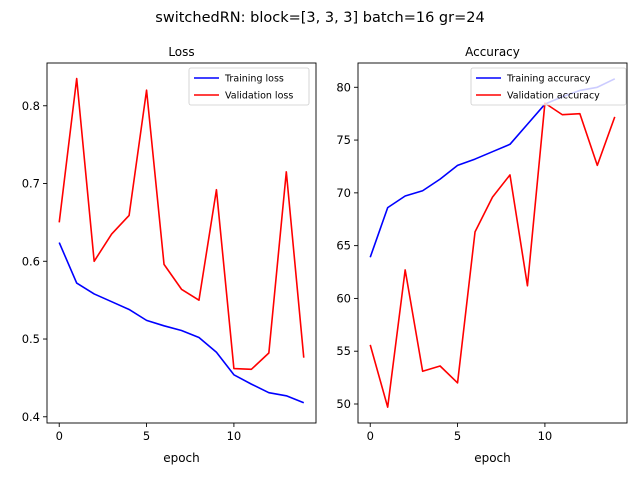  Describe the element at coordinates (343, 193) in the screenshot. I see `y-tick-label: 70` at that location.